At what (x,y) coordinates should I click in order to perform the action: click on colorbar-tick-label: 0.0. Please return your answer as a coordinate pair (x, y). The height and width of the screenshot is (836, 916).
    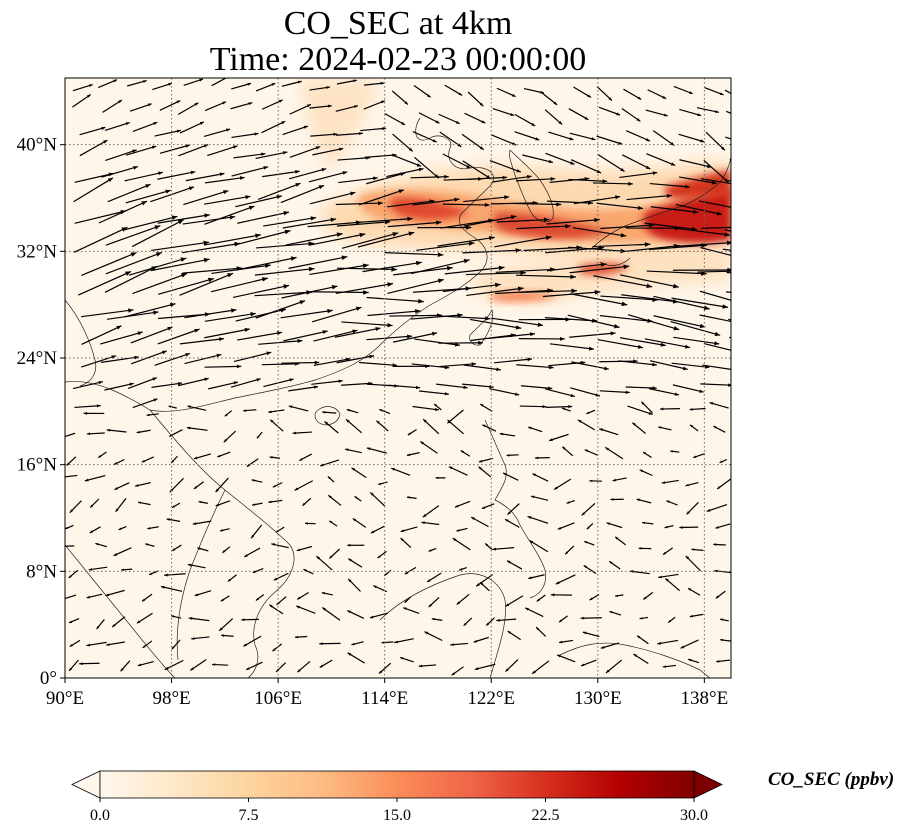
    Looking at the image, I should click on (100, 815).